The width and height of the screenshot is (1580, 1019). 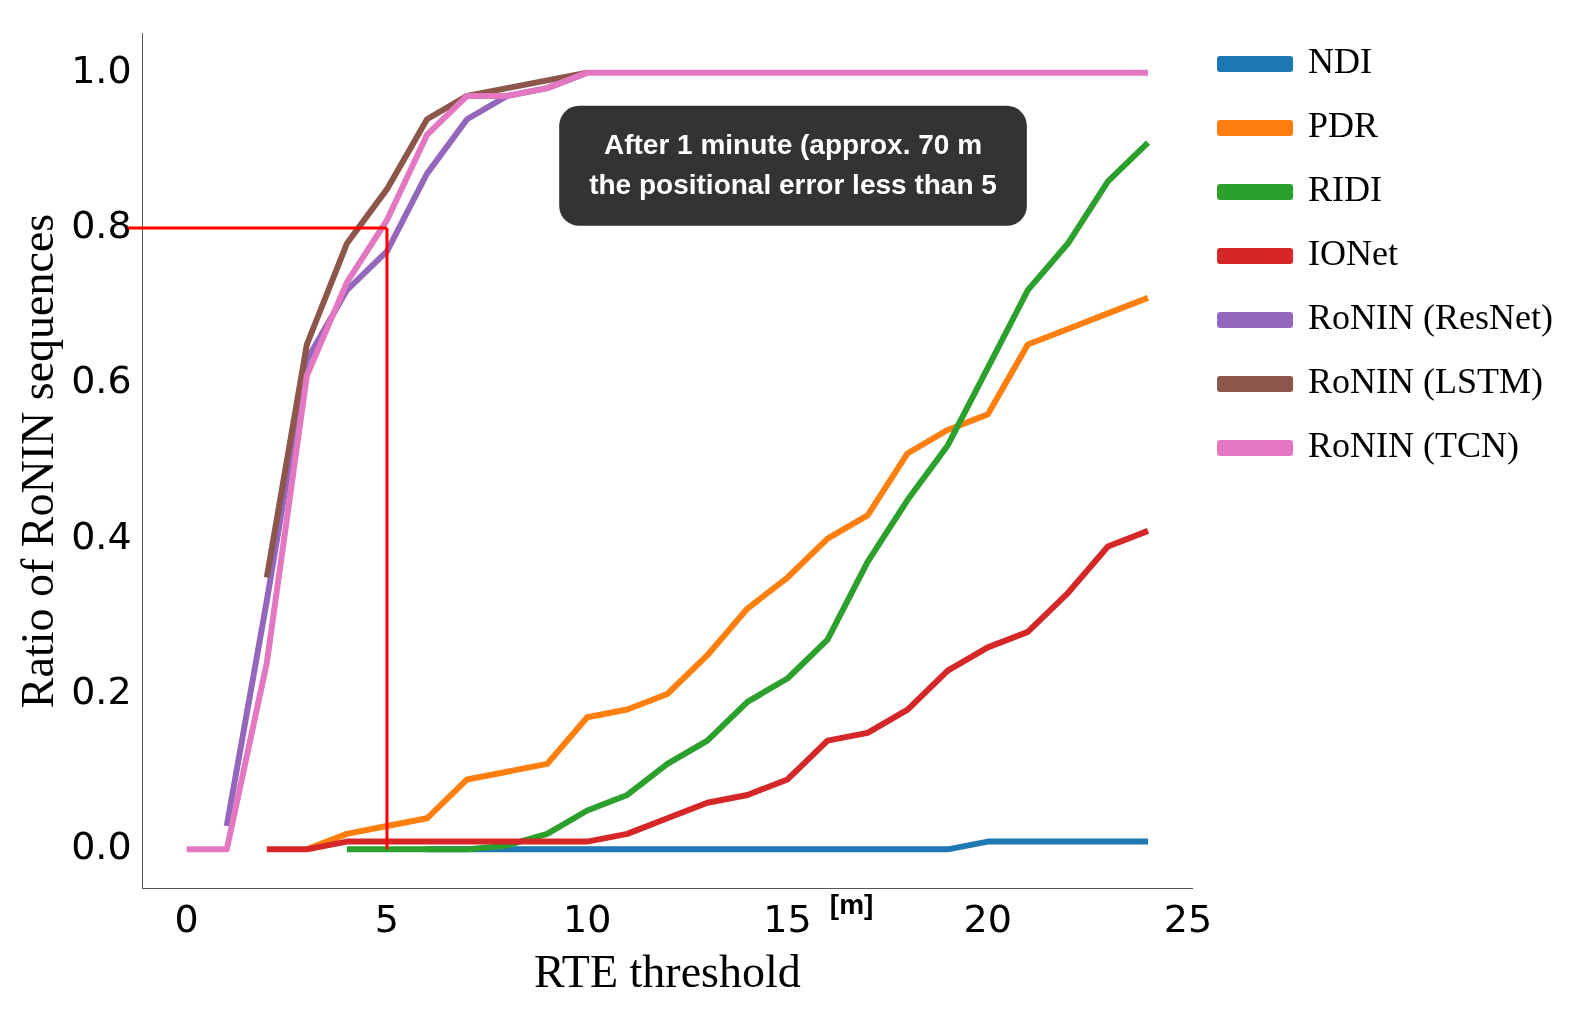 I want to click on x-tick-label: 5, so click(x=387, y=918).